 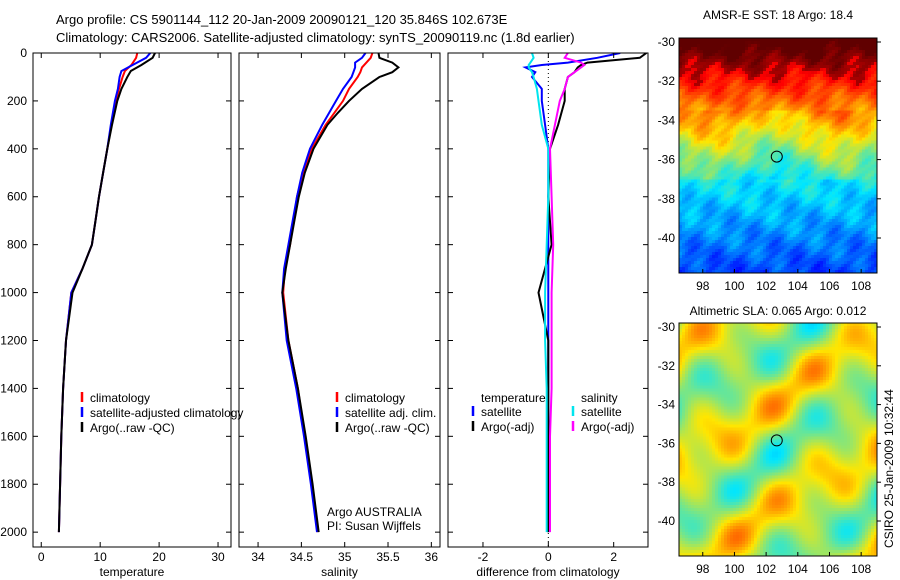 I want to click on x-axis-label: difference from climatology, so click(x=547, y=572).